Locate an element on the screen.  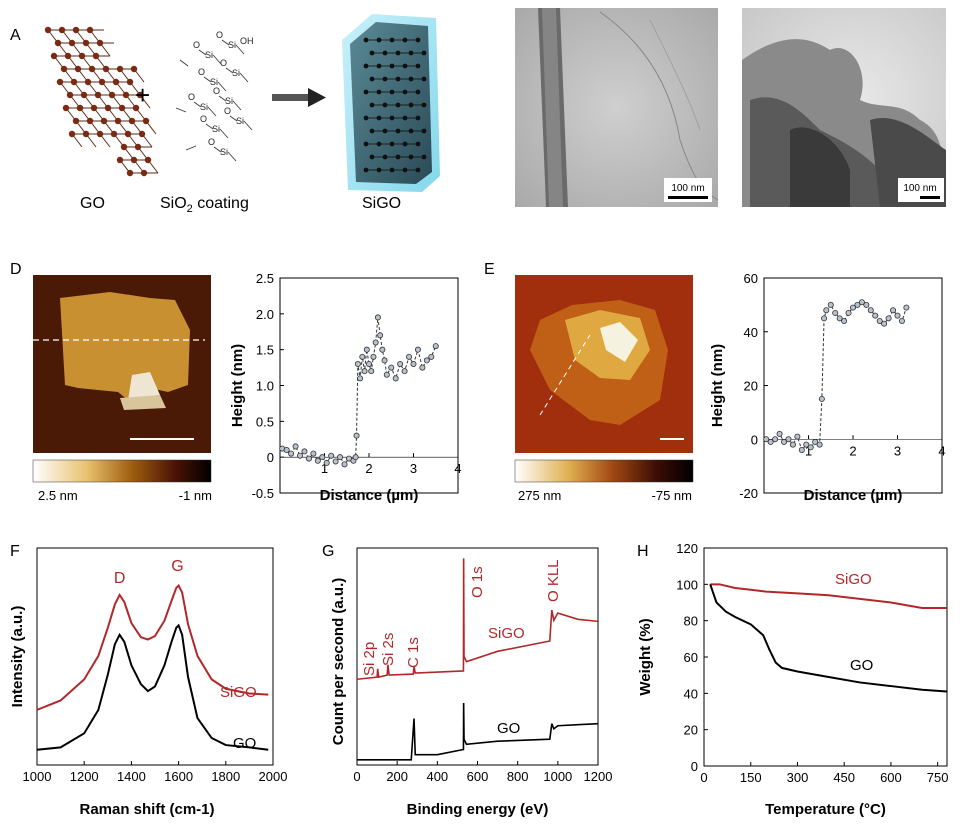
x-tick-label: 1400 is located at coordinates (131, 776).